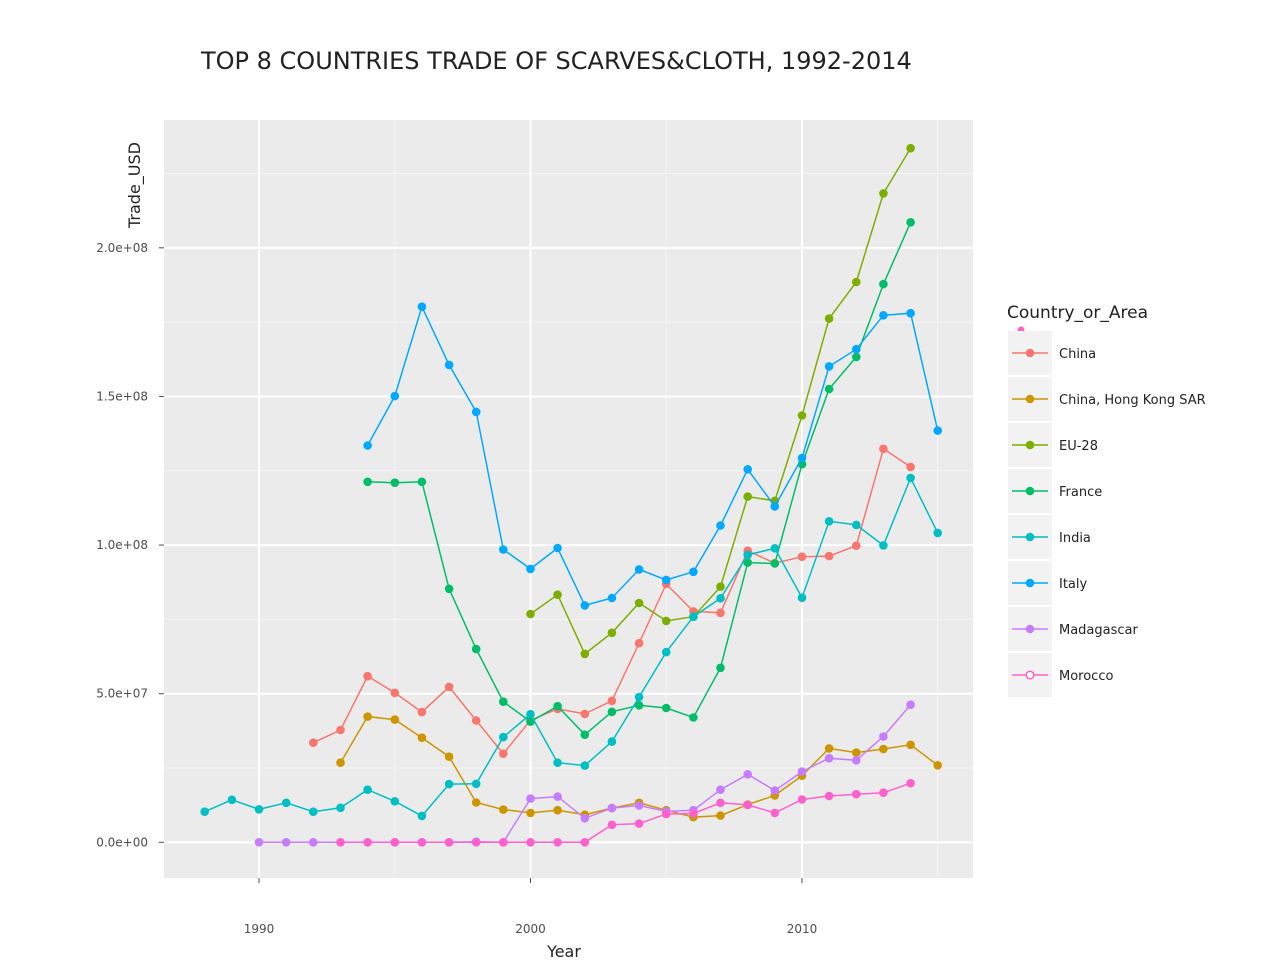 The width and height of the screenshot is (1272, 973). I want to click on legend-point-china-hong-kong-sar, so click(1030, 399).